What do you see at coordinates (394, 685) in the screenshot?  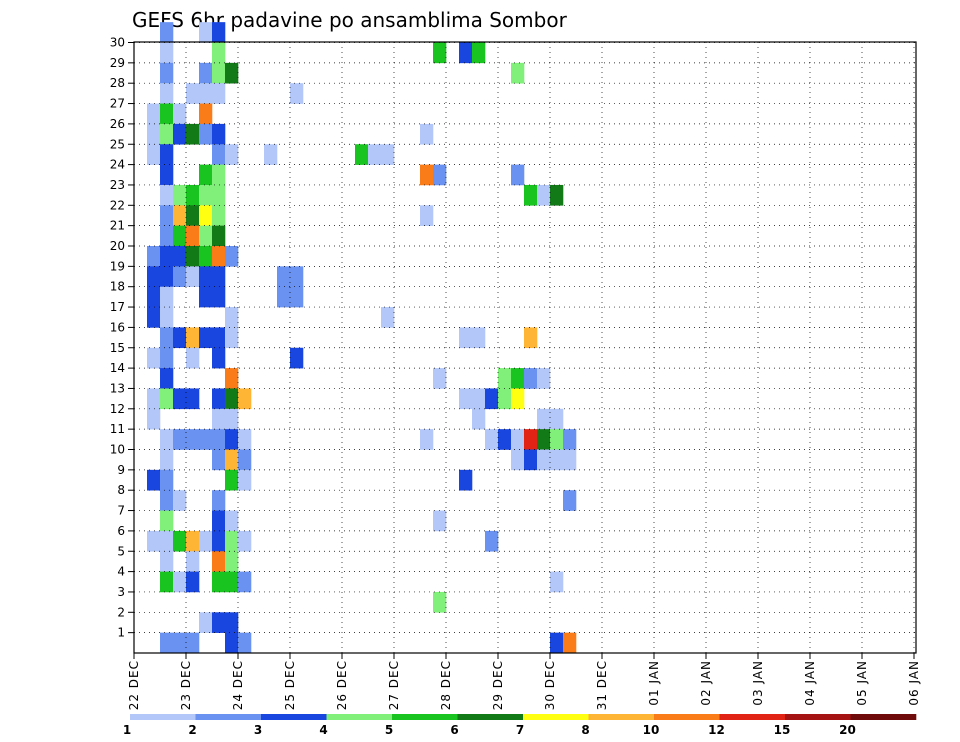 I see `x-tick-label: 27 DEC` at bounding box center [394, 685].